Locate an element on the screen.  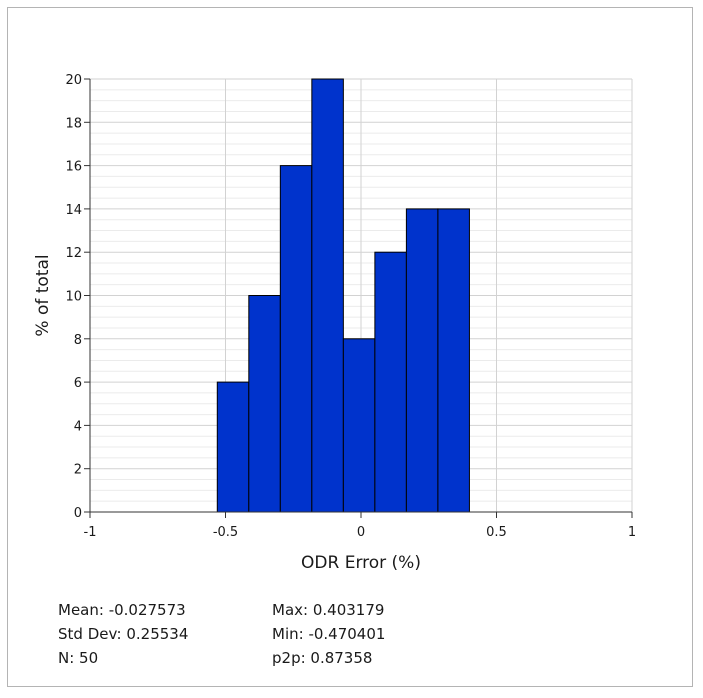
y-tick-label: 2 is located at coordinates (78, 470).